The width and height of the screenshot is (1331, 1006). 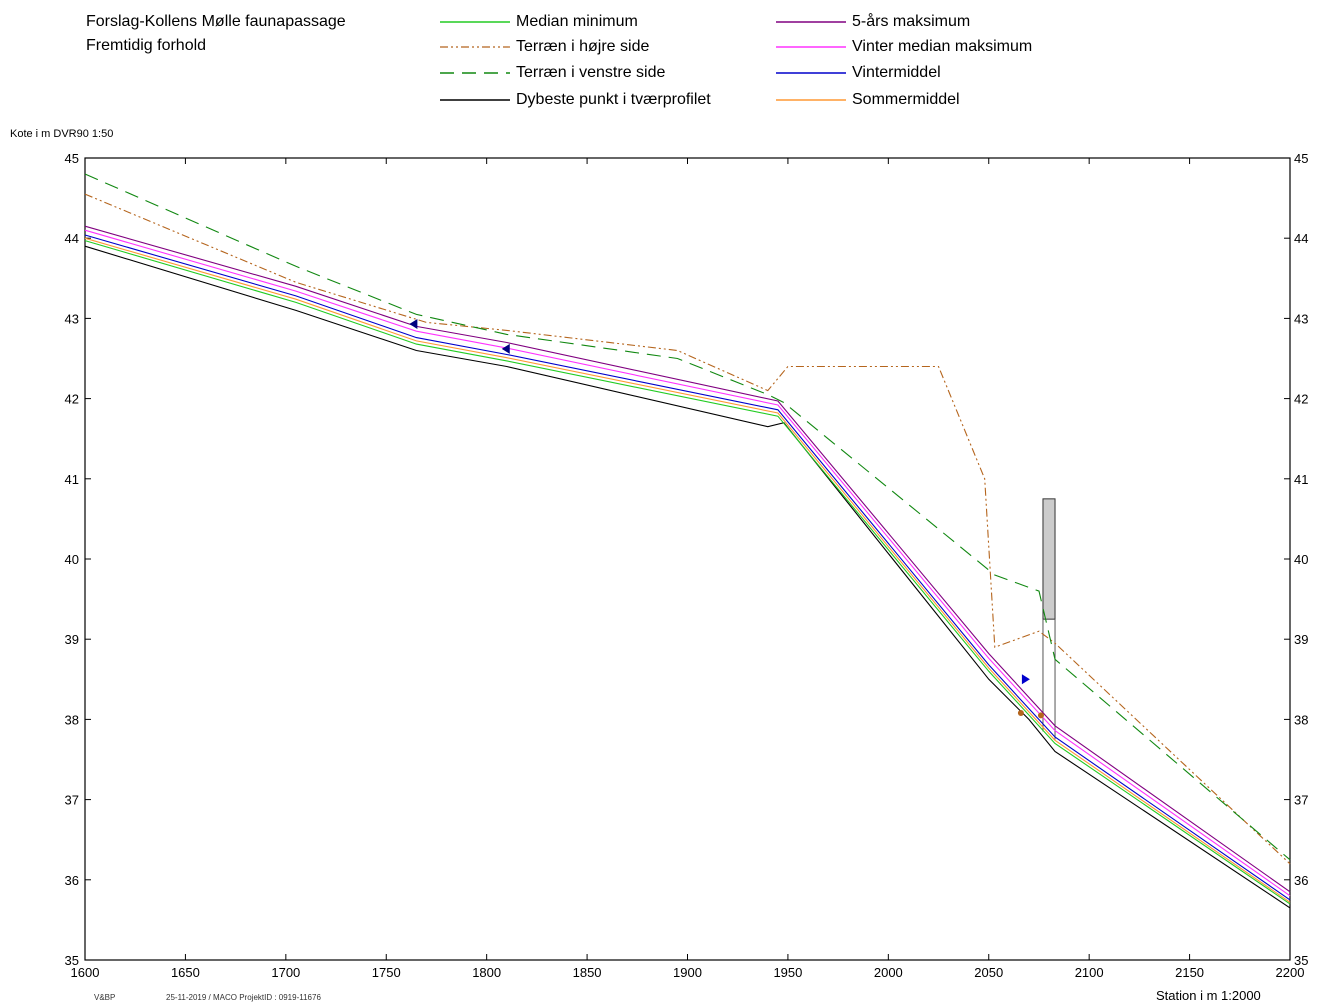 I want to click on x-tick-label: 1700, so click(x=285, y=972).